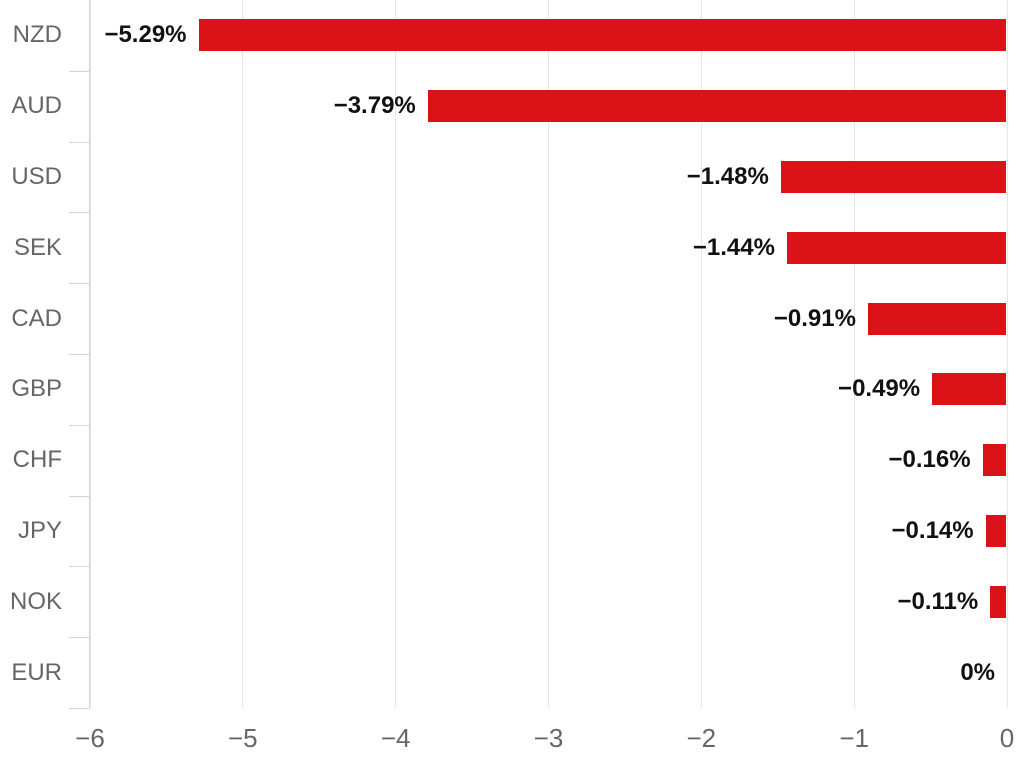  Describe the element at coordinates (243, 738) in the screenshot. I see `x-tick-label--5: −5` at that location.